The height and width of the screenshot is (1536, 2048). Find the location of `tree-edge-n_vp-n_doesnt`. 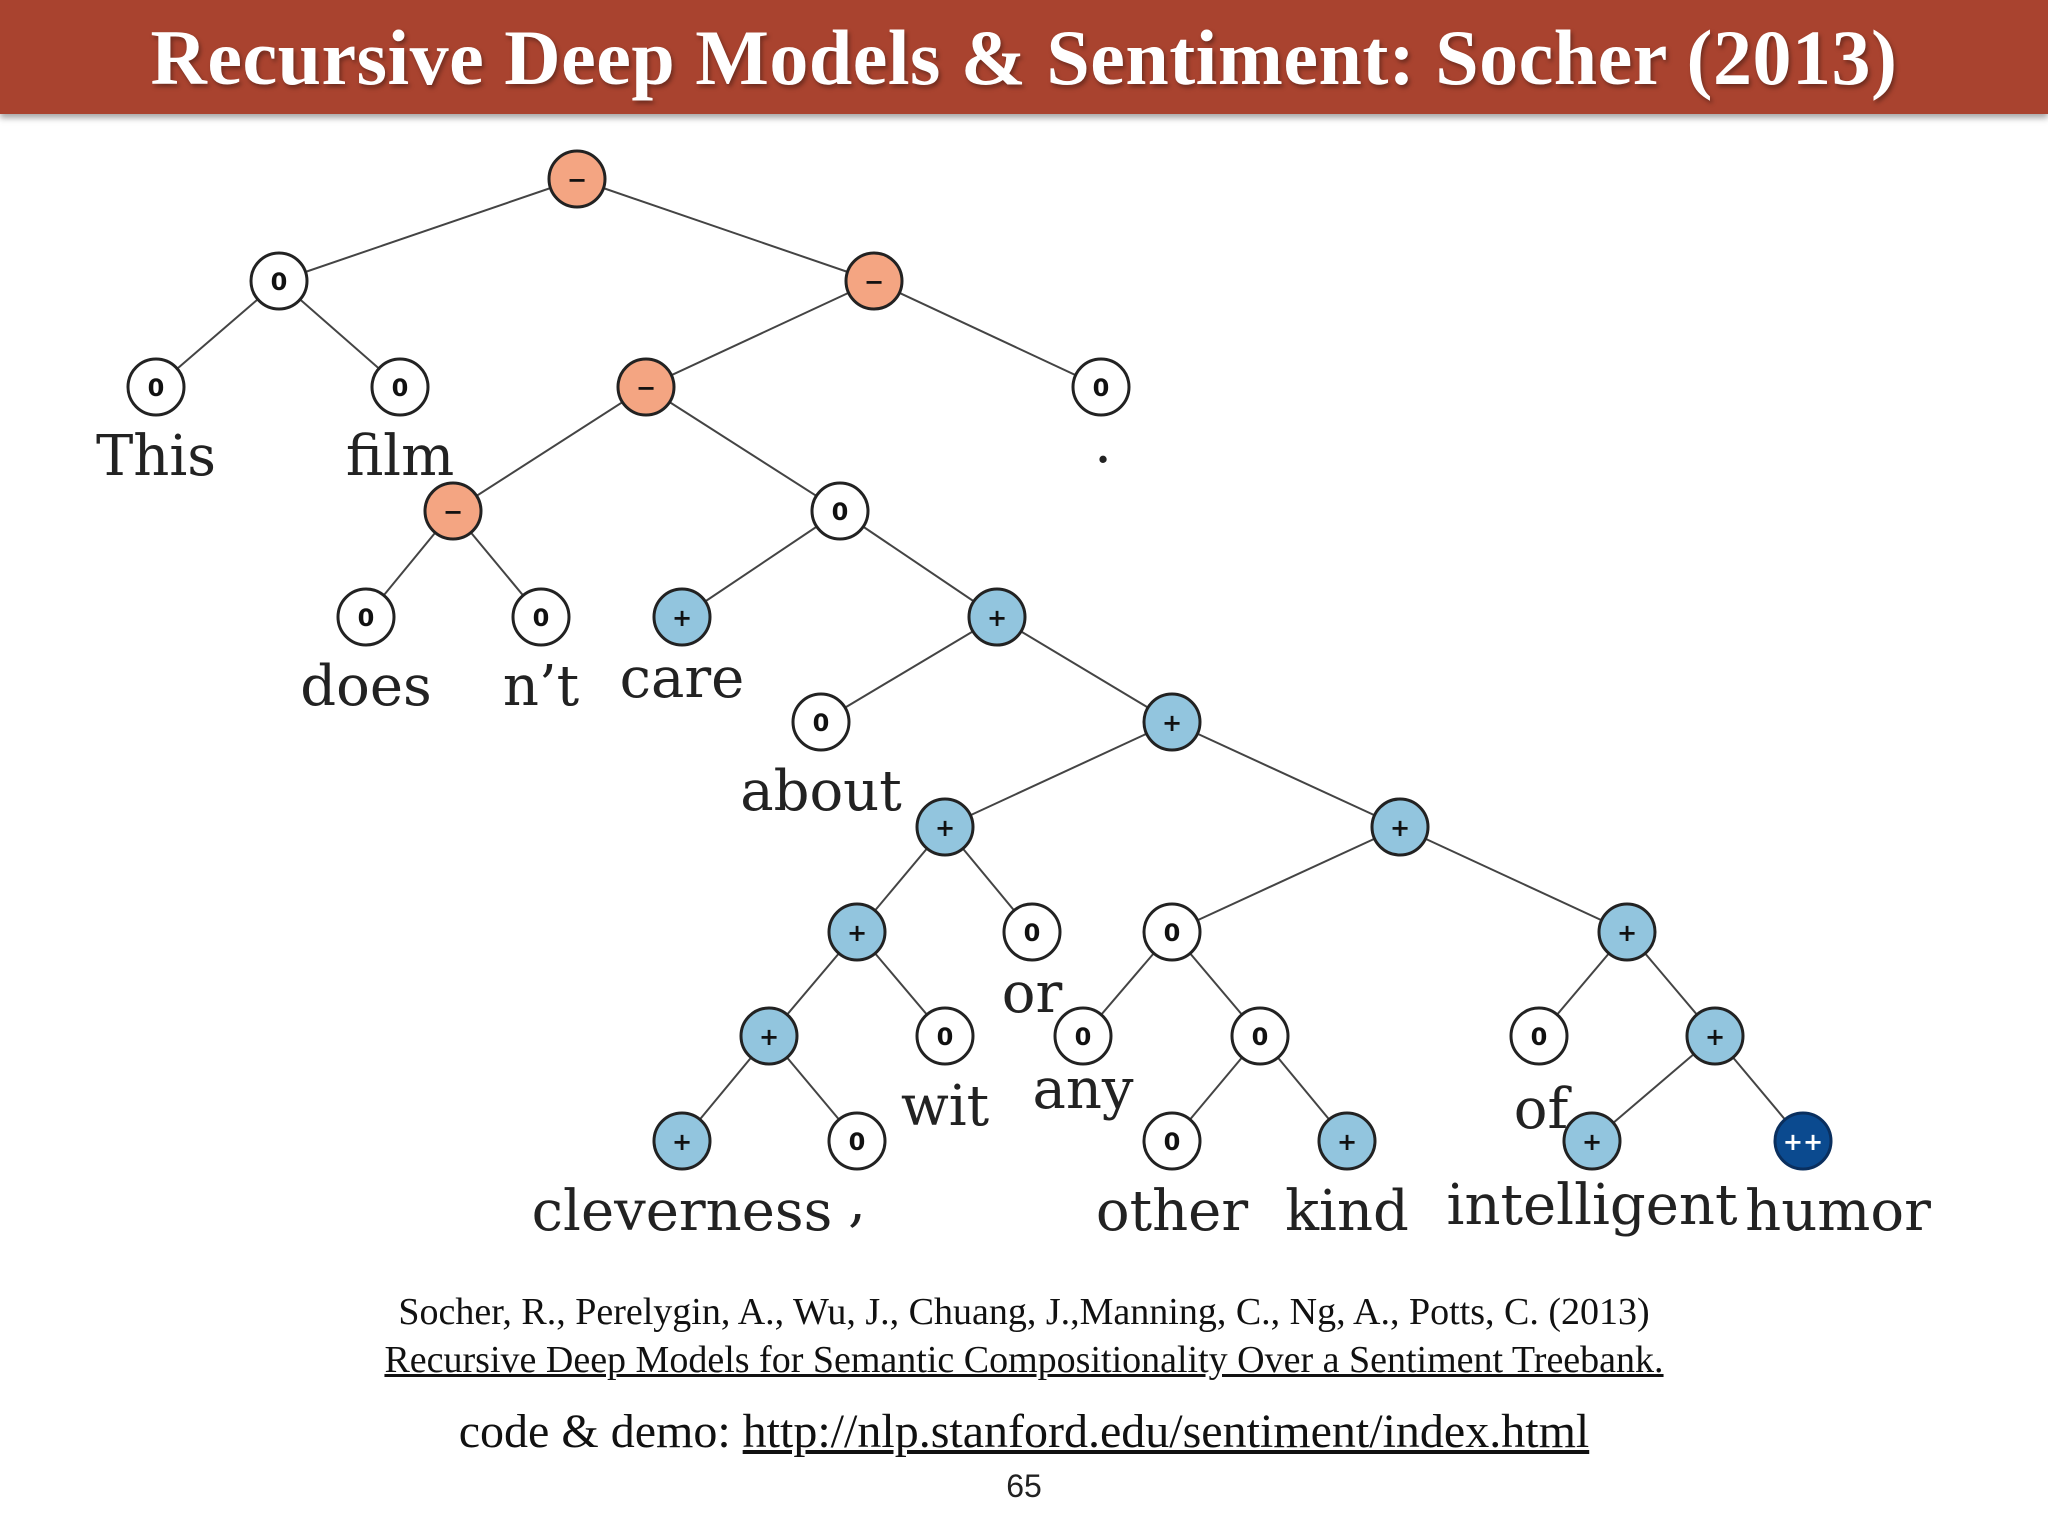

tree-edge-n_vp-n_doesnt is located at coordinates (549, 449).